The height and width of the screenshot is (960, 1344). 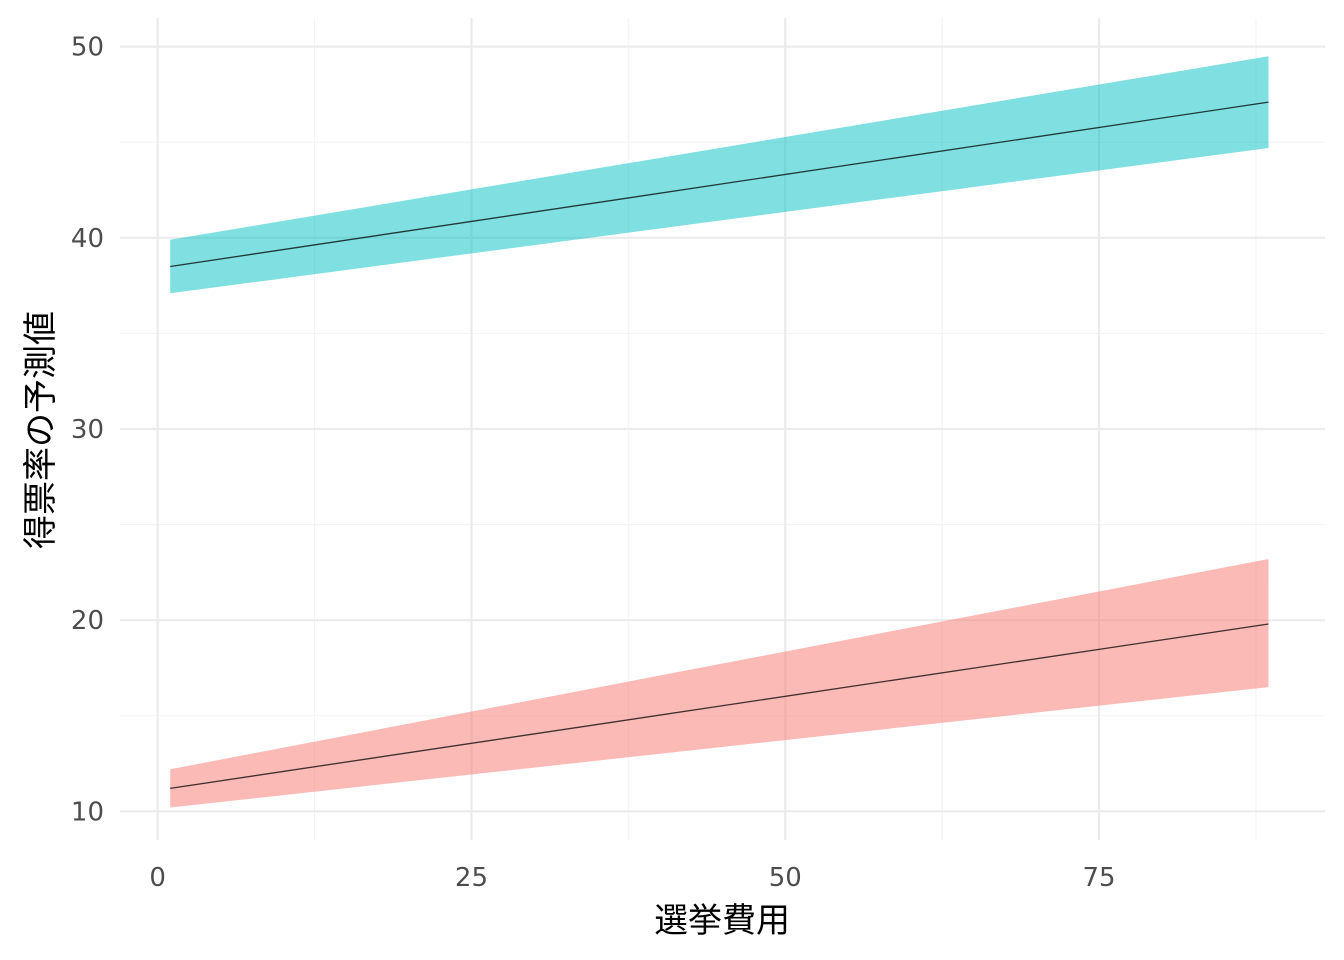 I want to click on y-axis-title: 得票率の予測値, so click(x=41, y=430).